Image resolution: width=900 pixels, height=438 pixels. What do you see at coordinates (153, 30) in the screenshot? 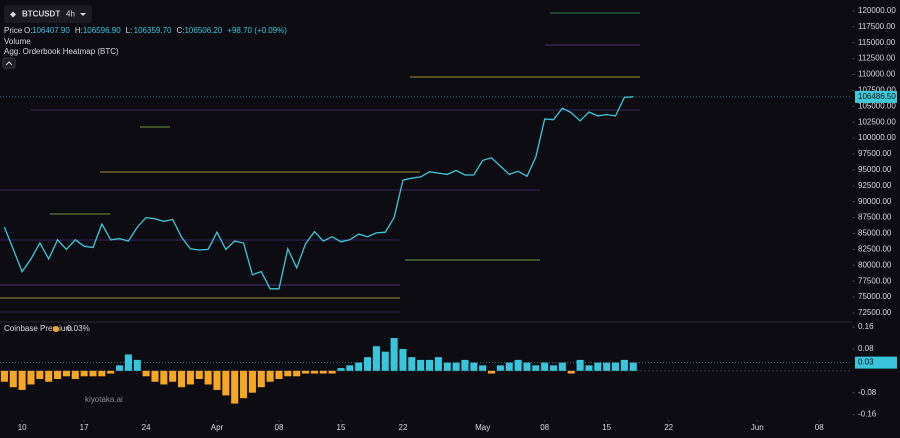
I see `ohlc-value: 106359.70` at bounding box center [153, 30].